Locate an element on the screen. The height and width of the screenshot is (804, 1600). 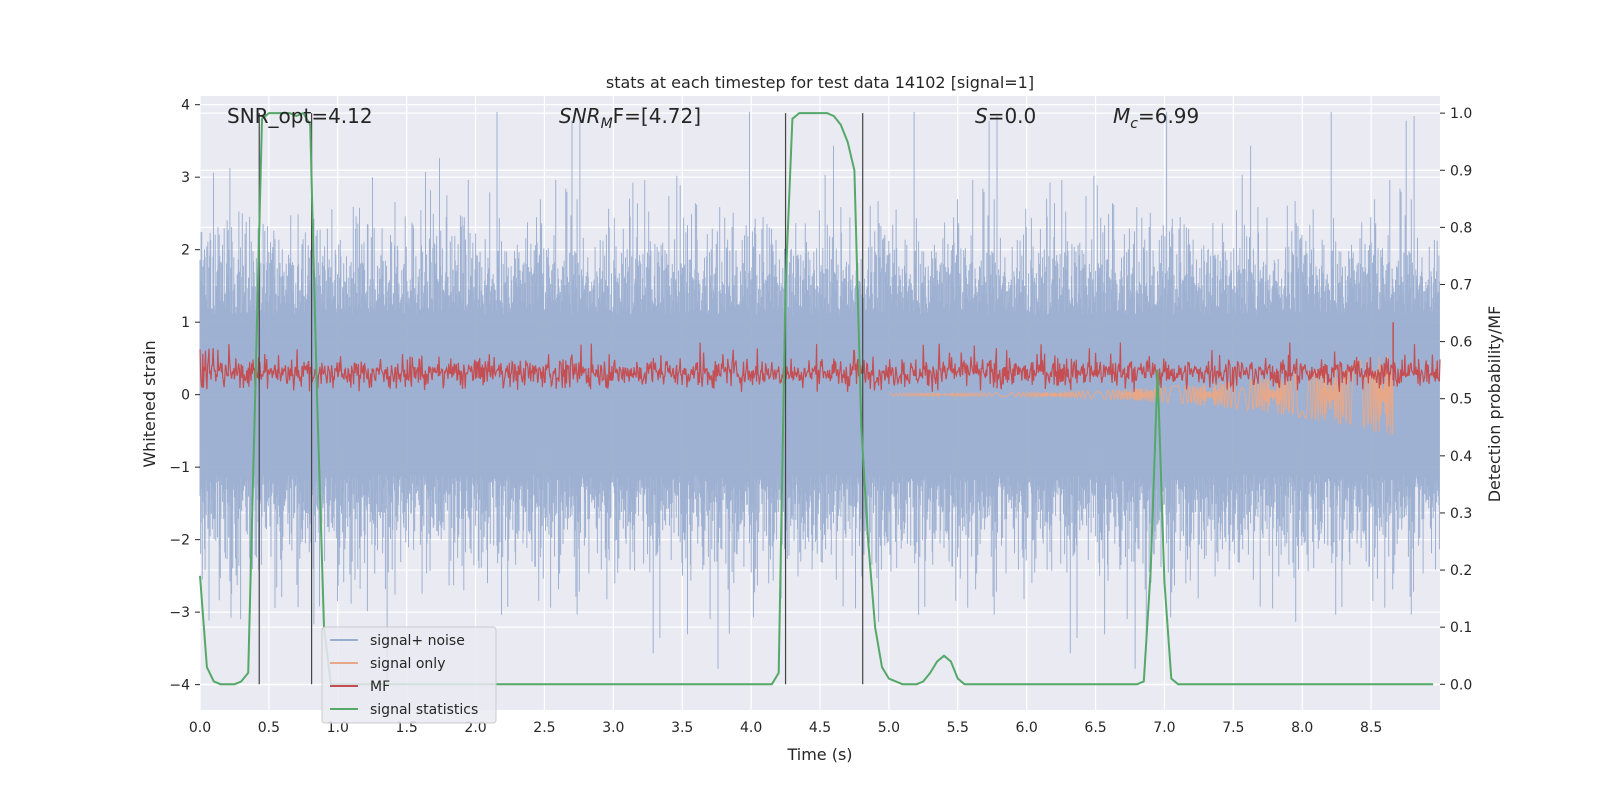
y-axis-label-right: Detection probability/MF is located at coordinates (1494, 404).